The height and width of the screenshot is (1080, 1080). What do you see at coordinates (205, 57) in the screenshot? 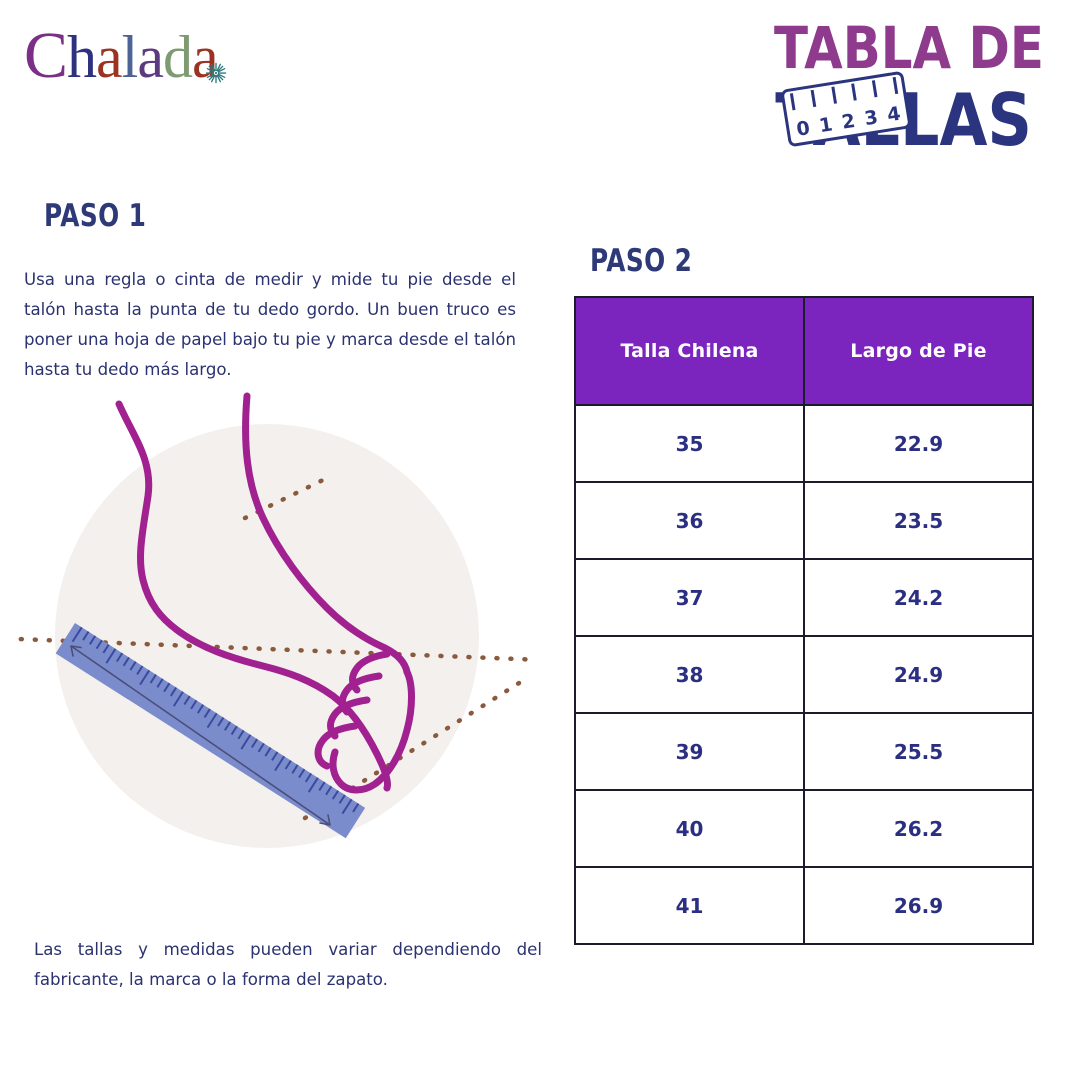
I see `logo-letter-a-3: a` at bounding box center [205, 57].